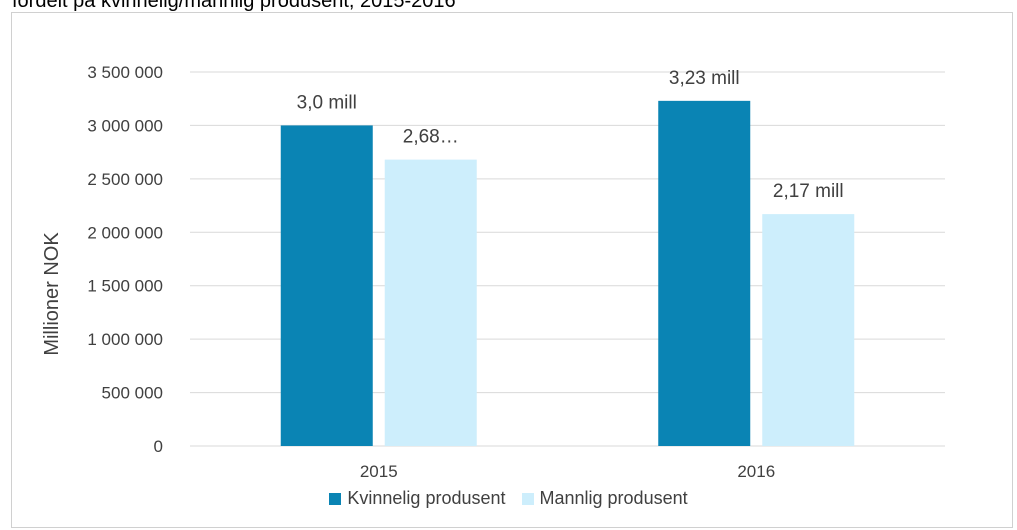  Describe the element at coordinates (570, 135) in the screenshot. I see `data-labels: 3,0 mill 2,68… 3,23 mill 2,17 mill` at that location.